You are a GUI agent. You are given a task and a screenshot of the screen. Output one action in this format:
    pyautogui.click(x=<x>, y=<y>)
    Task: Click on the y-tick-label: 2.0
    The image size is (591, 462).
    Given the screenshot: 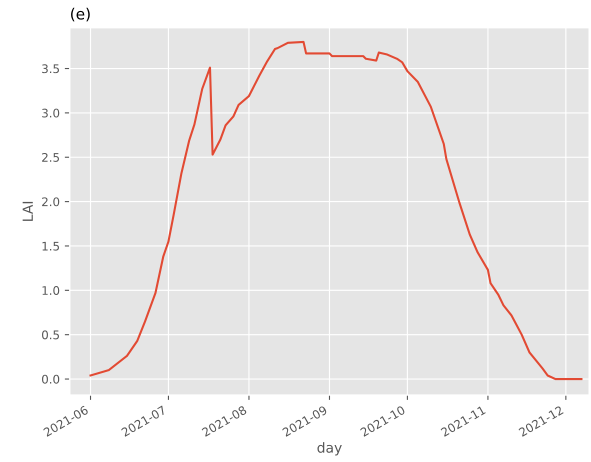 What is the action you would take?
    pyautogui.click(x=51, y=201)
    